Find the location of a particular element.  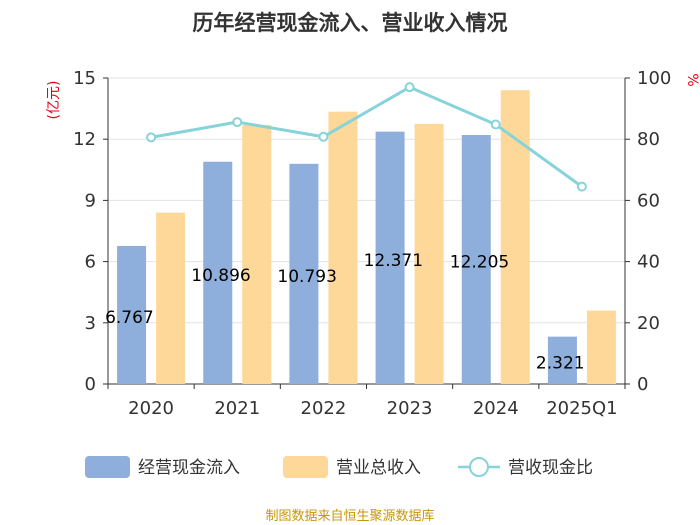

source-footer: 制图数据来自恒生聚源数据库 is located at coordinates (349, 516).